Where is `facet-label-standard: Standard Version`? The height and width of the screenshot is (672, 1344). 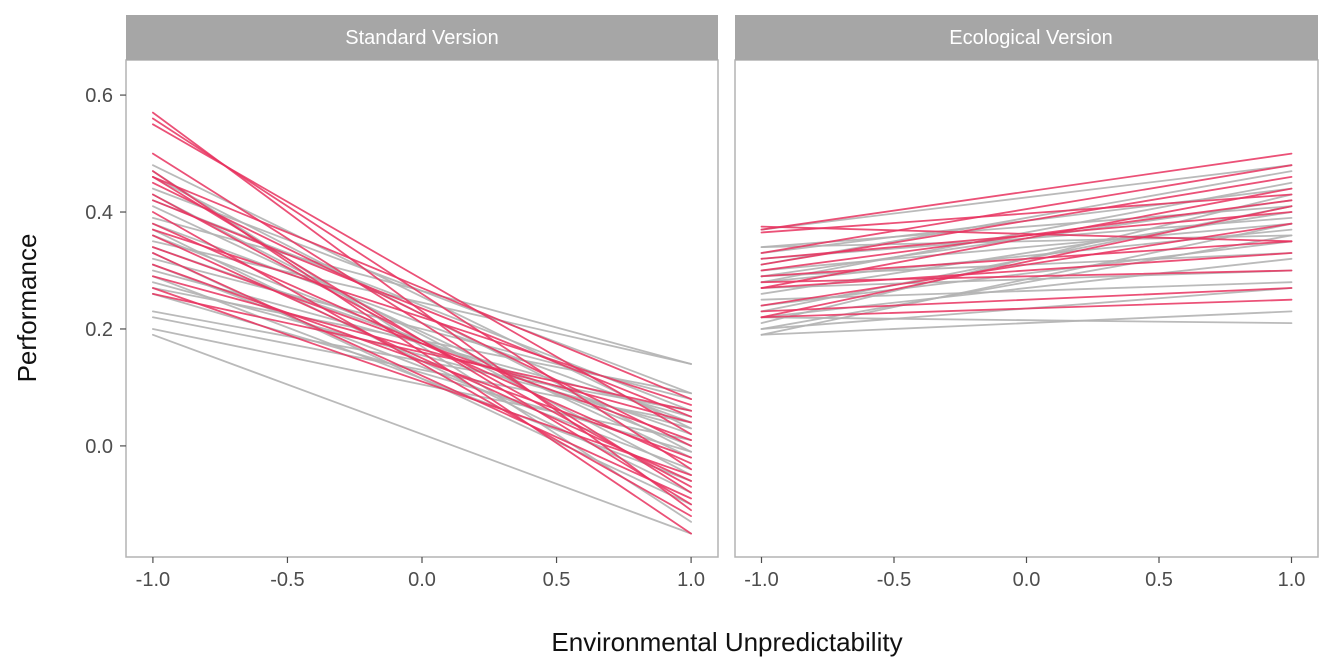 facet-label-standard: Standard Version is located at coordinates (421, 38).